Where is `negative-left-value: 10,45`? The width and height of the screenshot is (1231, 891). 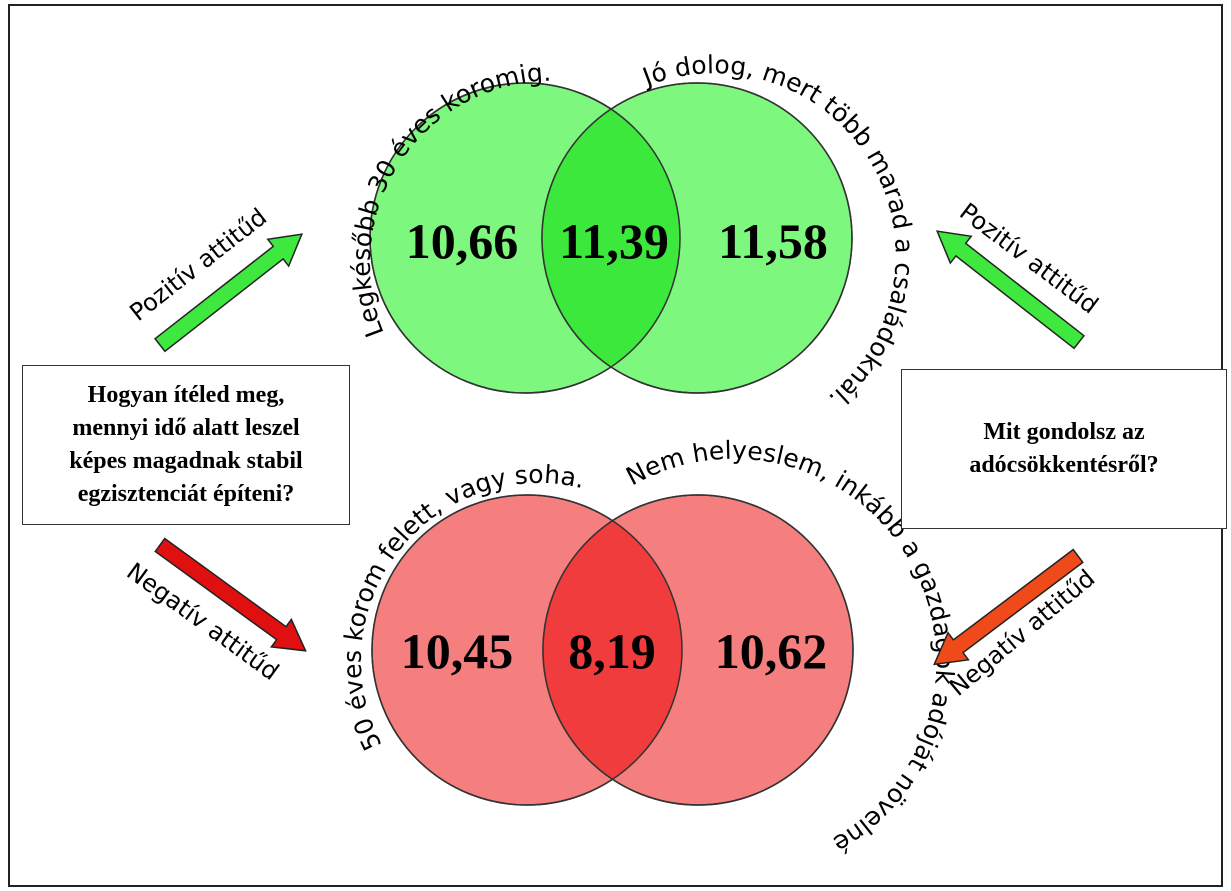
negative-left-value: 10,45 is located at coordinates (457, 651).